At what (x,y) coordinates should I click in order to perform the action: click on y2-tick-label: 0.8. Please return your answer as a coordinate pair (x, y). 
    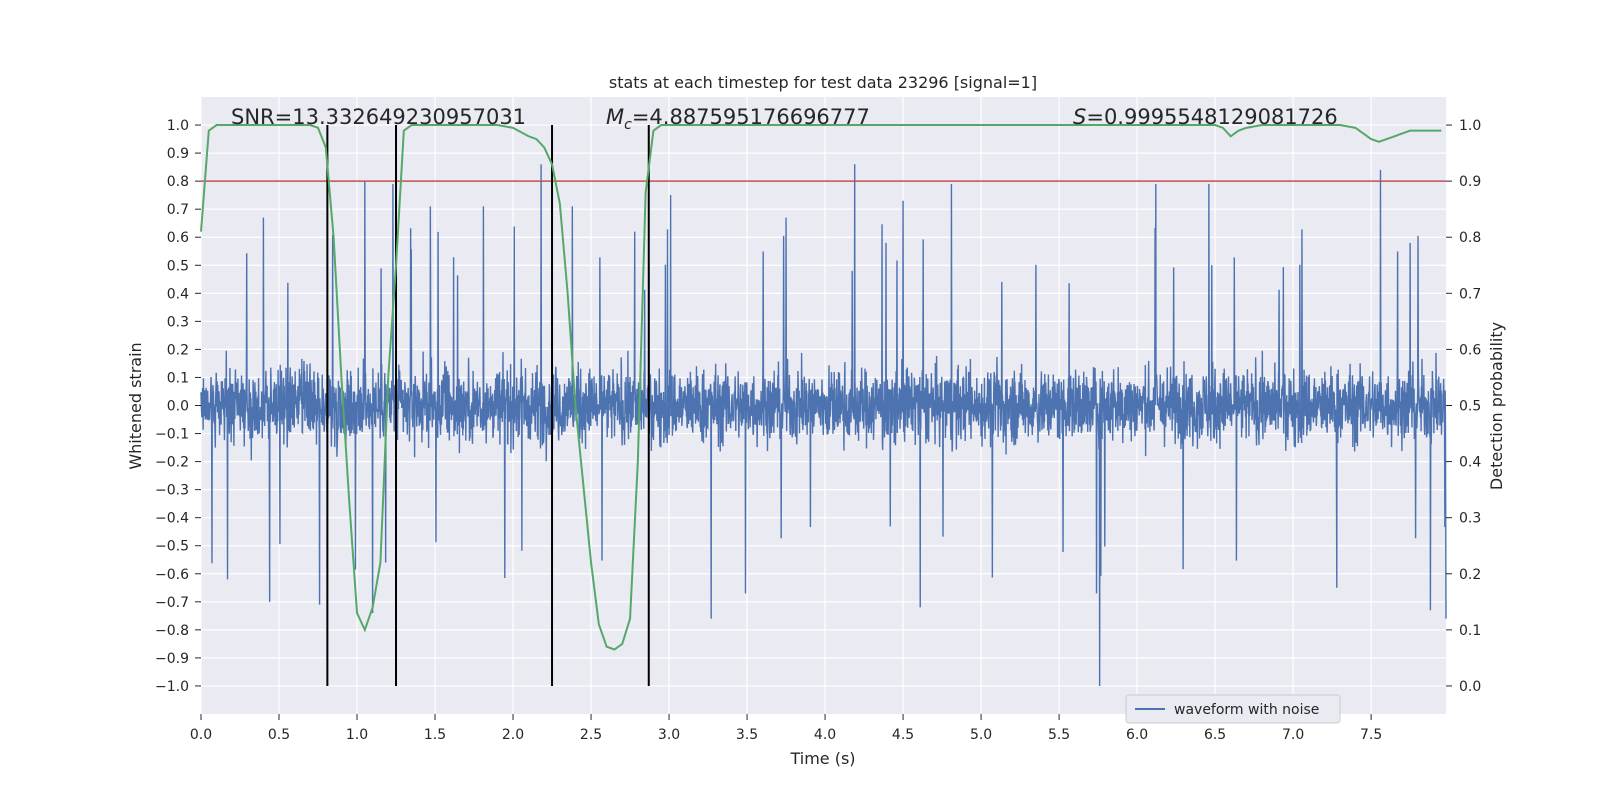
    Looking at the image, I should click on (1470, 238).